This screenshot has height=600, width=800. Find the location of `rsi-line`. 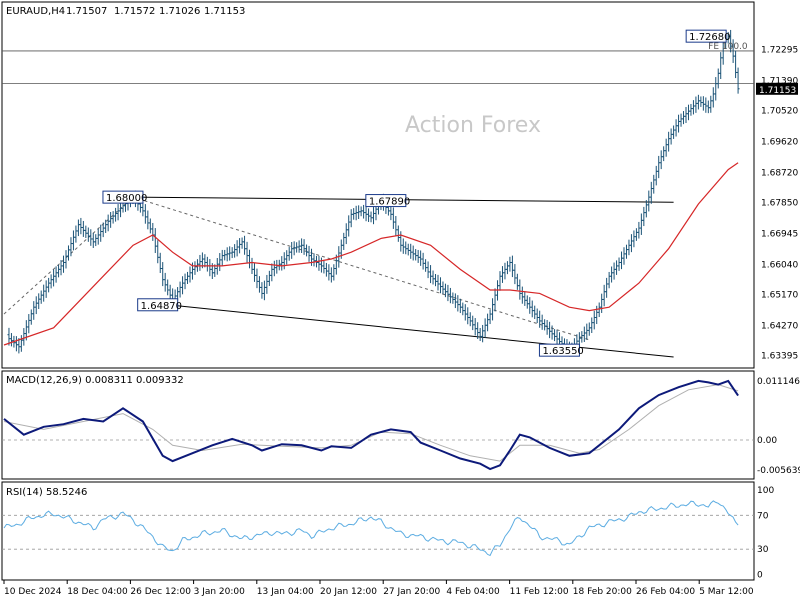

rsi-line is located at coordinates (371, 528).